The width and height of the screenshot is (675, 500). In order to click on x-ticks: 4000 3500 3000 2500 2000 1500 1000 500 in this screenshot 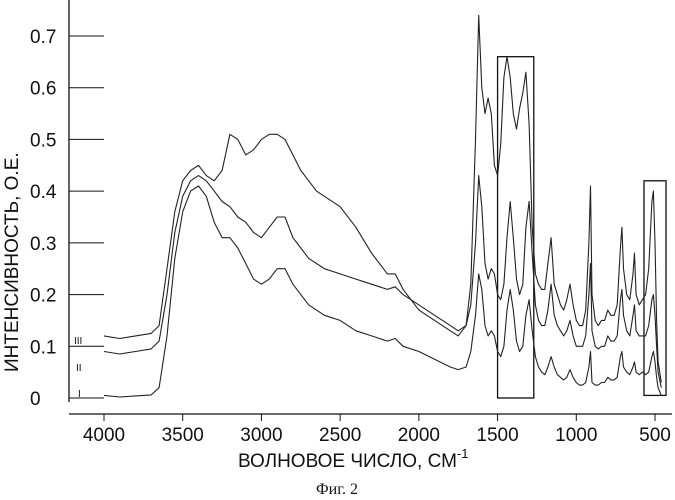, I will do `click(377, 430)`.